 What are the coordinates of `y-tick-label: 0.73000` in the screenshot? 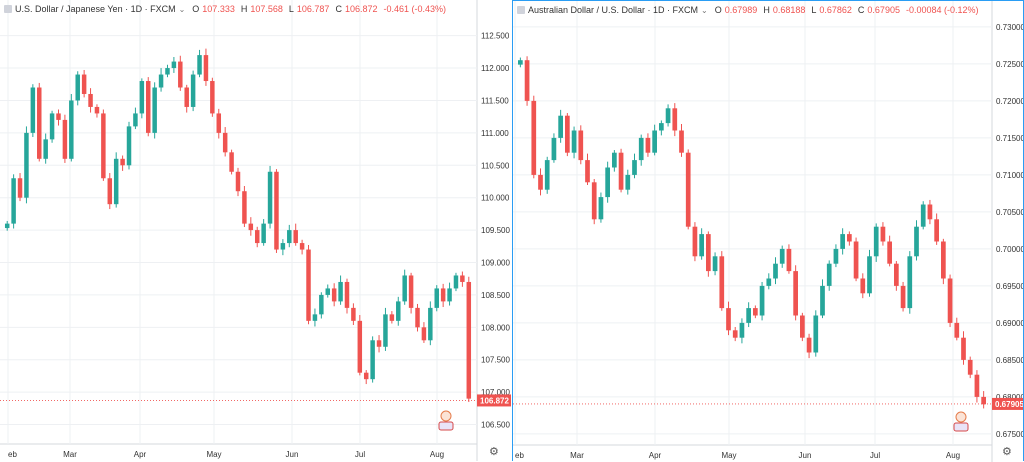 It's located at (1009, 27).